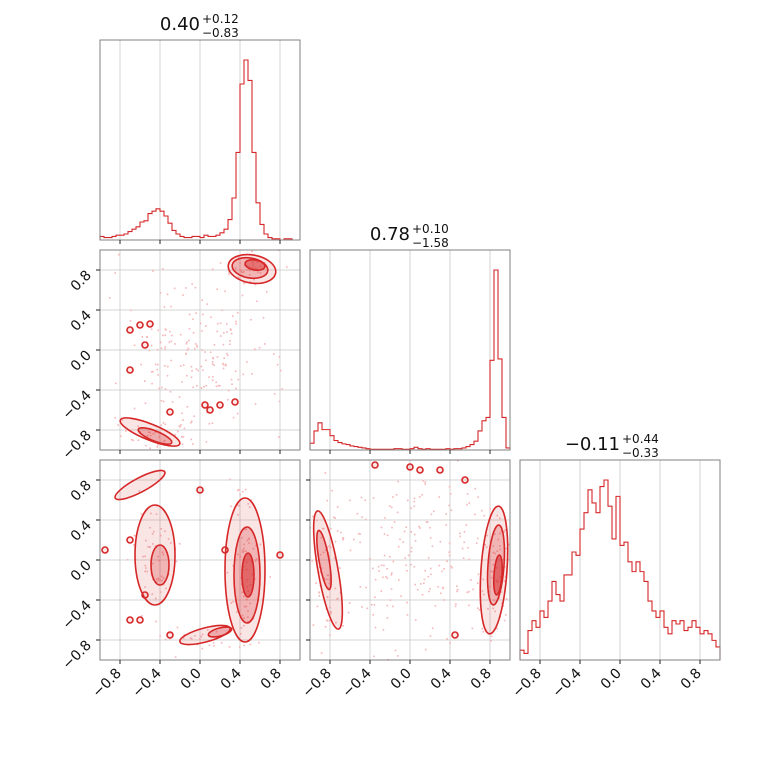 Image resolution: width=760 pixels, height=760 pixels. I want to click on y-tick-label: −0.8, so click(76, 655).